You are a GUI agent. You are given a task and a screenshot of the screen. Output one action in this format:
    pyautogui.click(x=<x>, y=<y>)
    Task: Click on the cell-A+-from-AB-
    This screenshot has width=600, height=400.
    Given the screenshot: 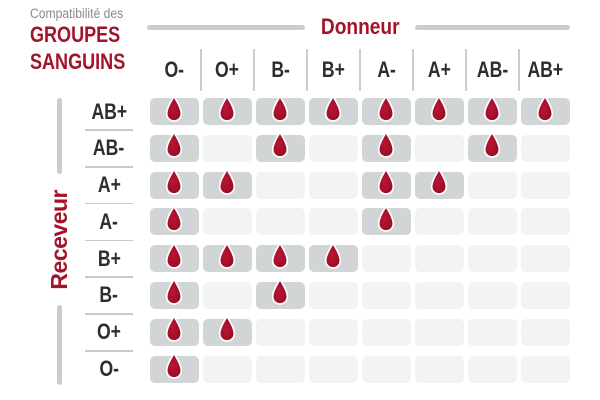 What is the action you would take?
    pyautogui.click(x=492, y=185)
    